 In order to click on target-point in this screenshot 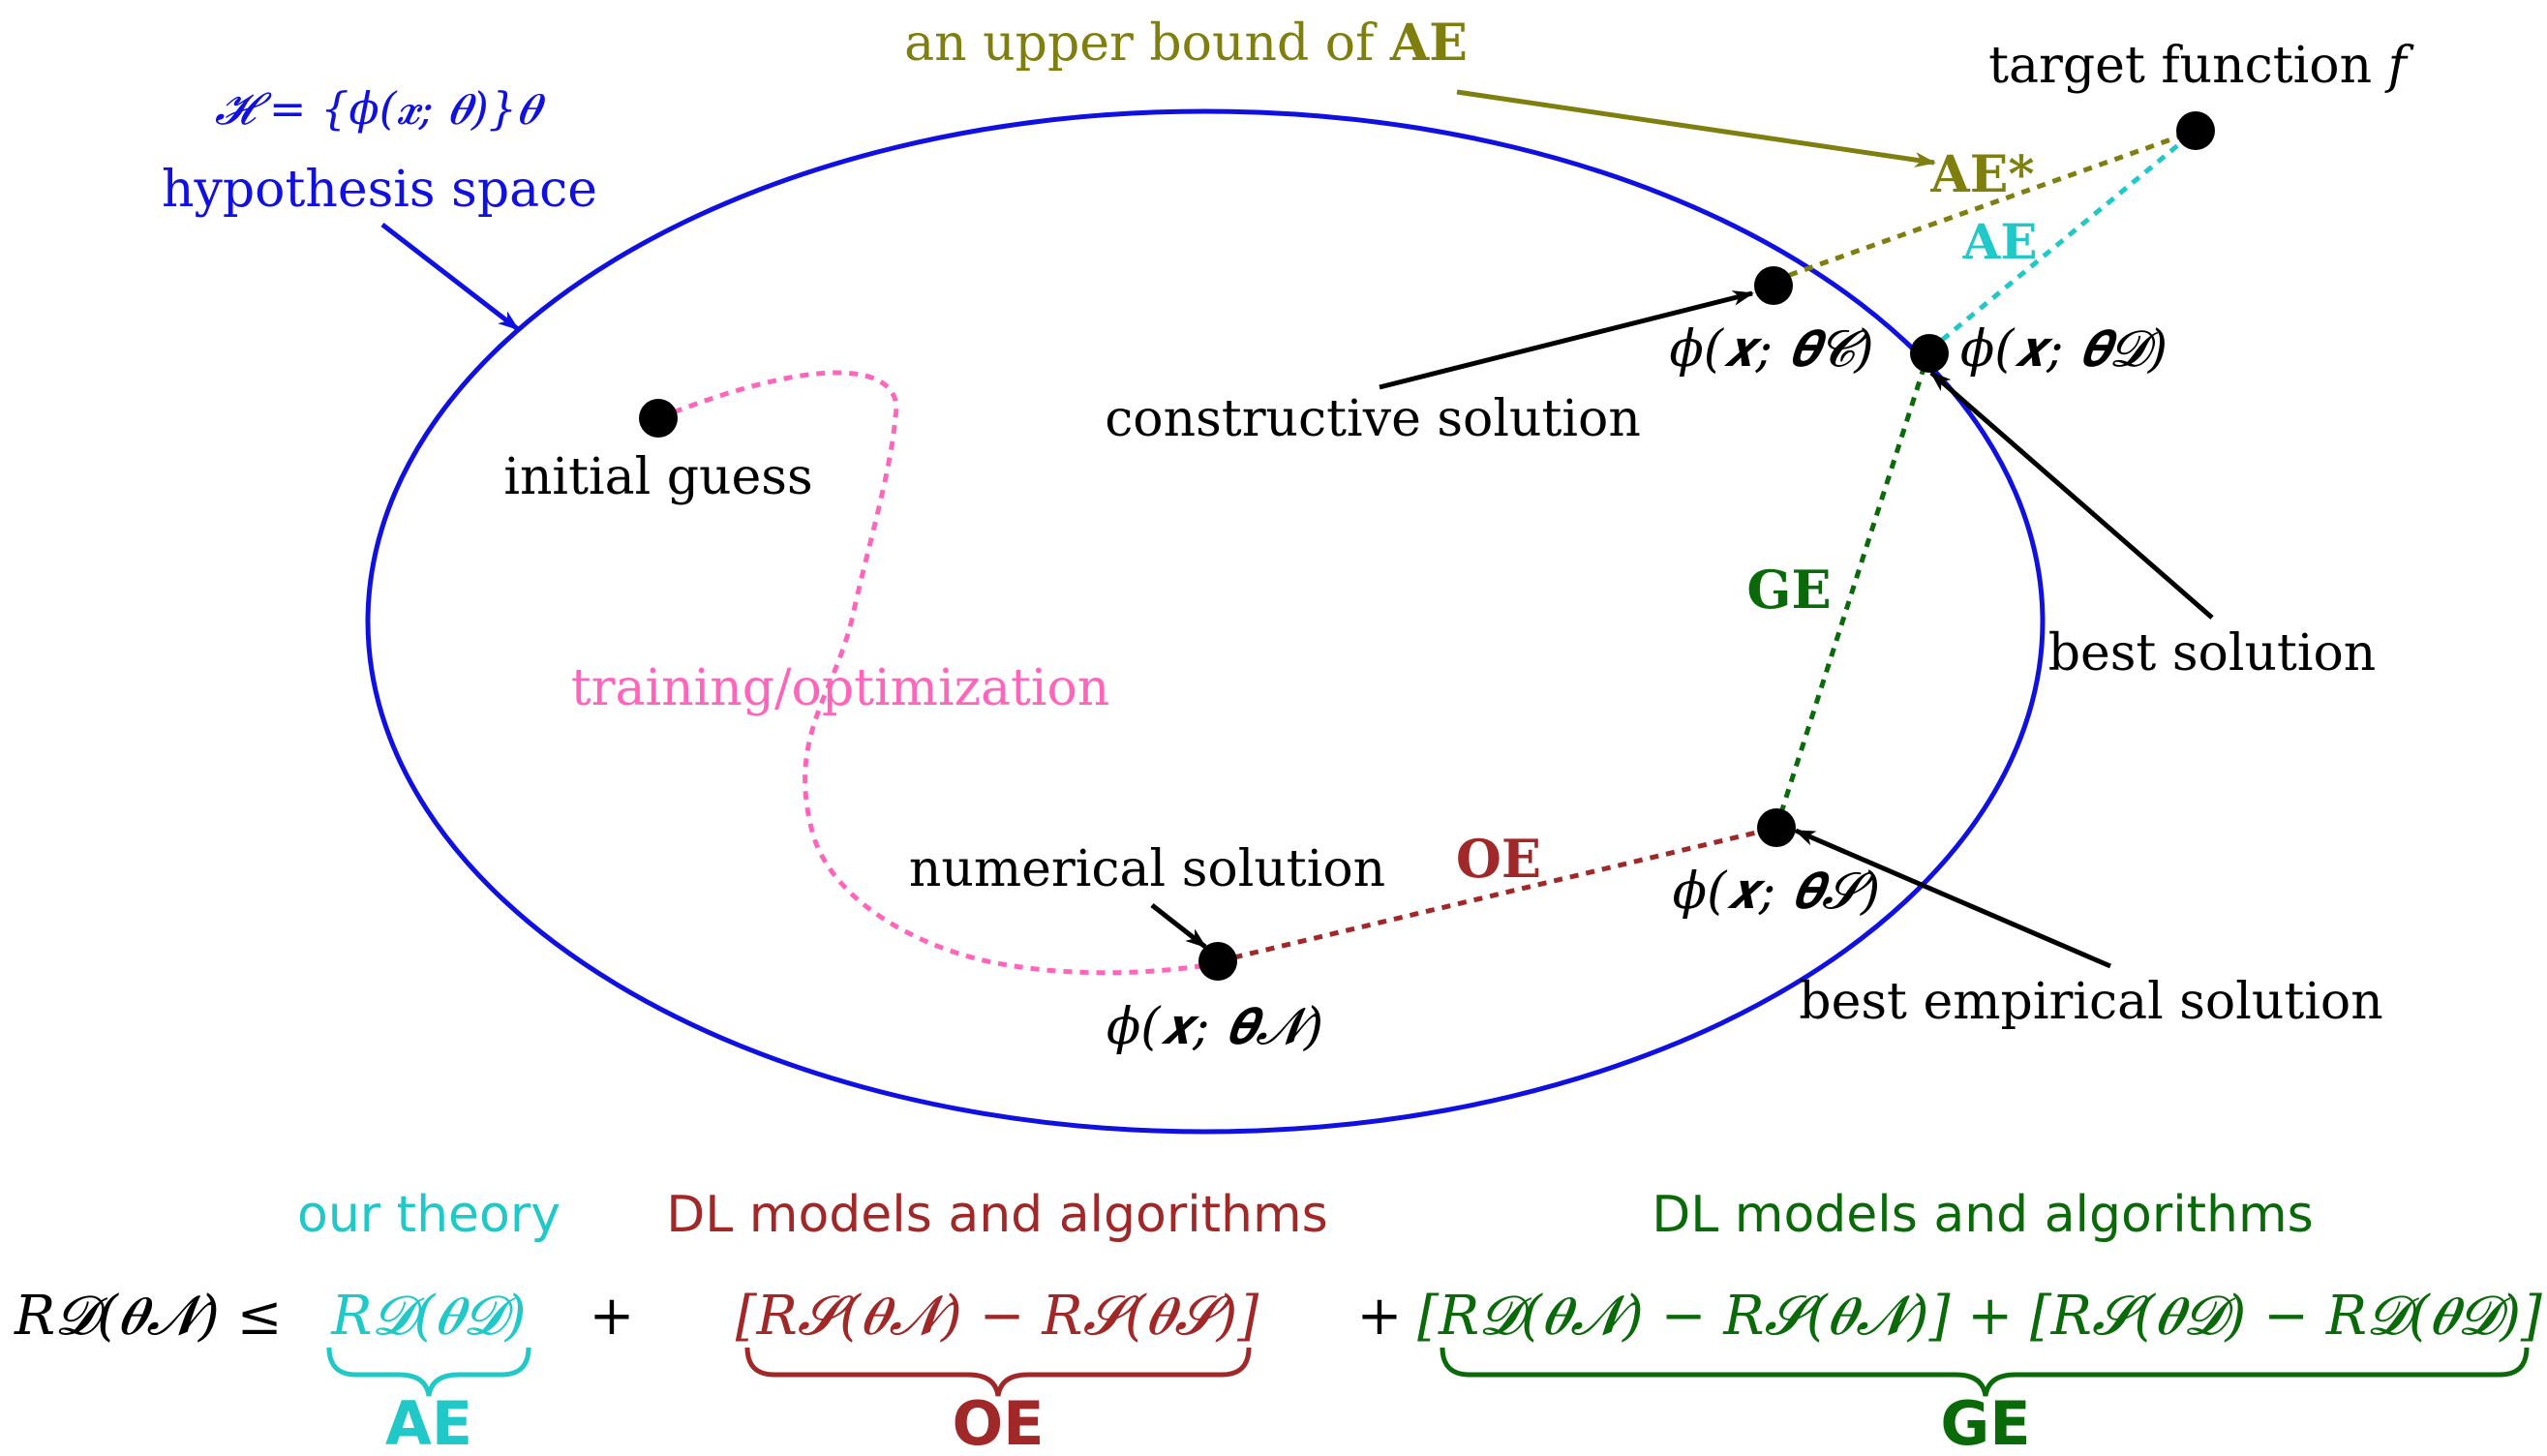, I will do `click(2195, 130)`.